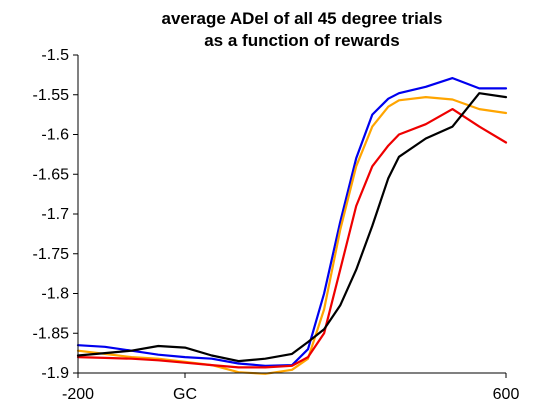 The width and height of the screenshot is (560, 420). What do you see at coordinates (55, 55) in the screenshot?
I see `y-tick-label: -1.5` at bounding box center [55, 55].